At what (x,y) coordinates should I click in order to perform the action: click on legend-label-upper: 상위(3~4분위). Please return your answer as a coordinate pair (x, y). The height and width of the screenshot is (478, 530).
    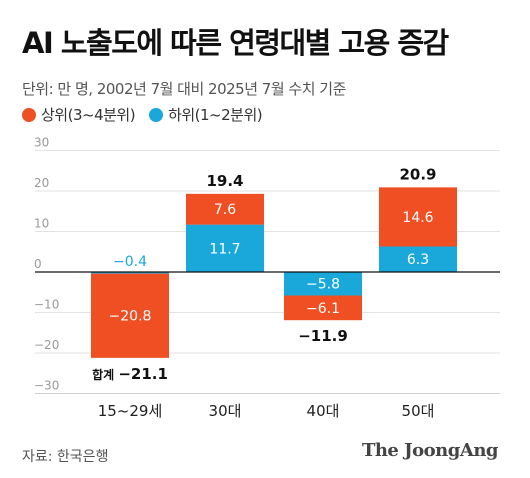
    Looking at the image, I should click on (88, 115).